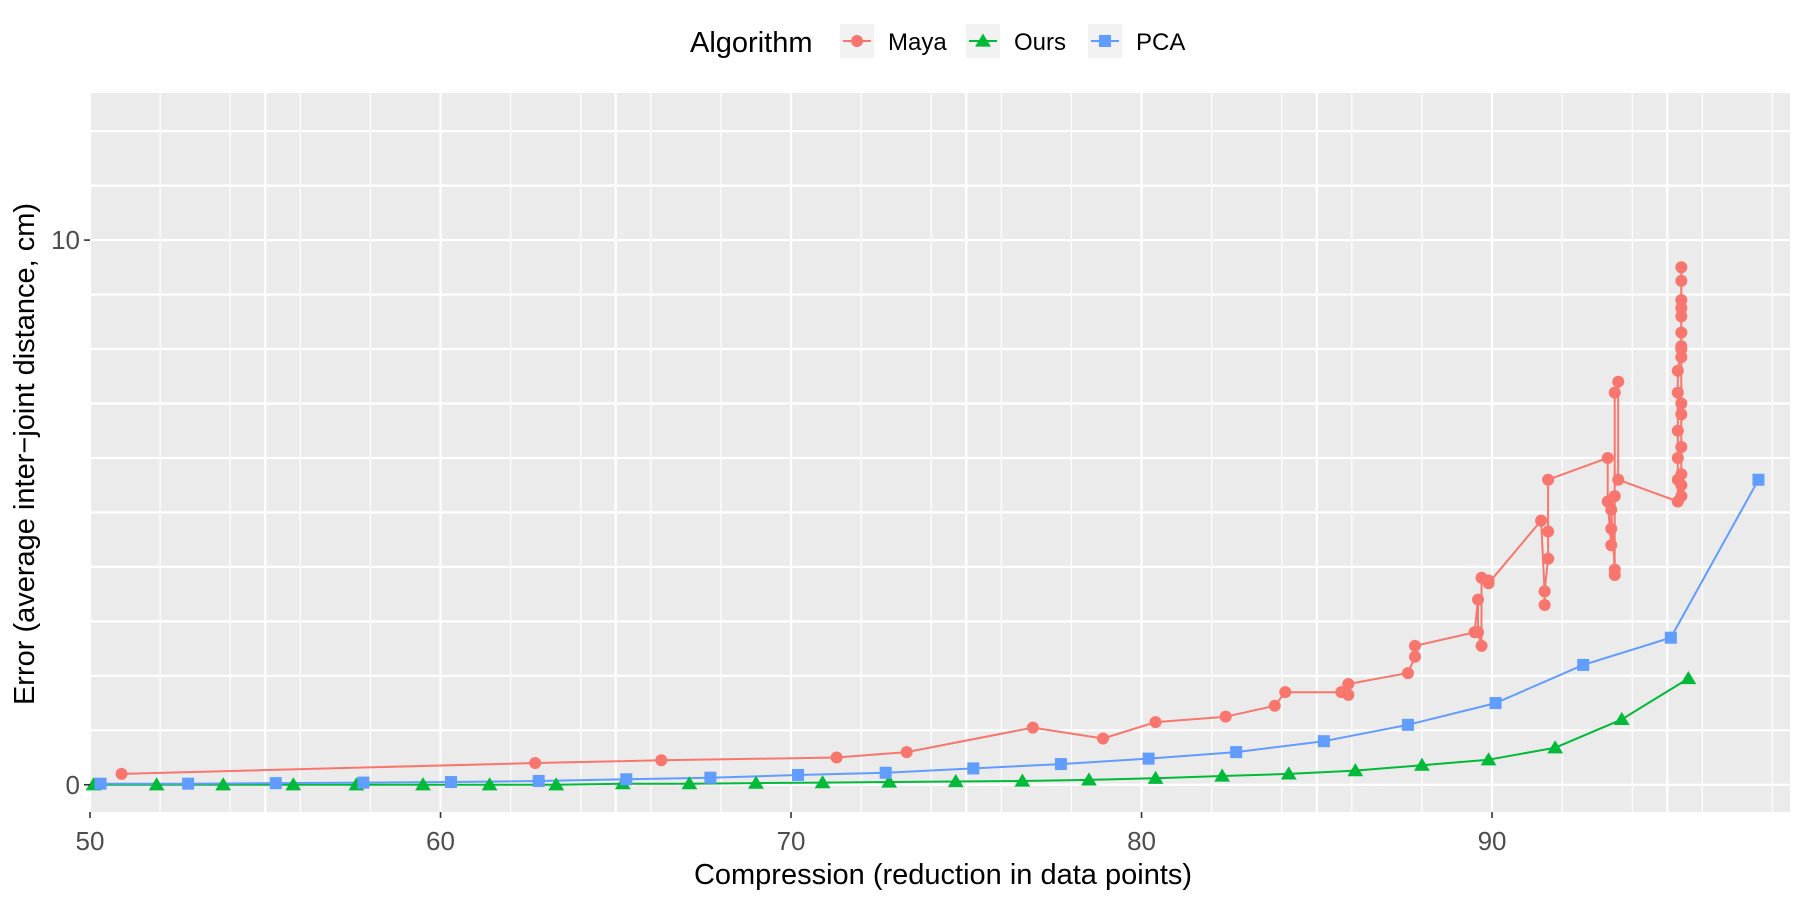 This screenshot has height=900, width=1800. What do you see at coordinates (1160, 42) in the screenshot?
I see `legend-label-pca: PCA` at bounding box center [1160, 42].